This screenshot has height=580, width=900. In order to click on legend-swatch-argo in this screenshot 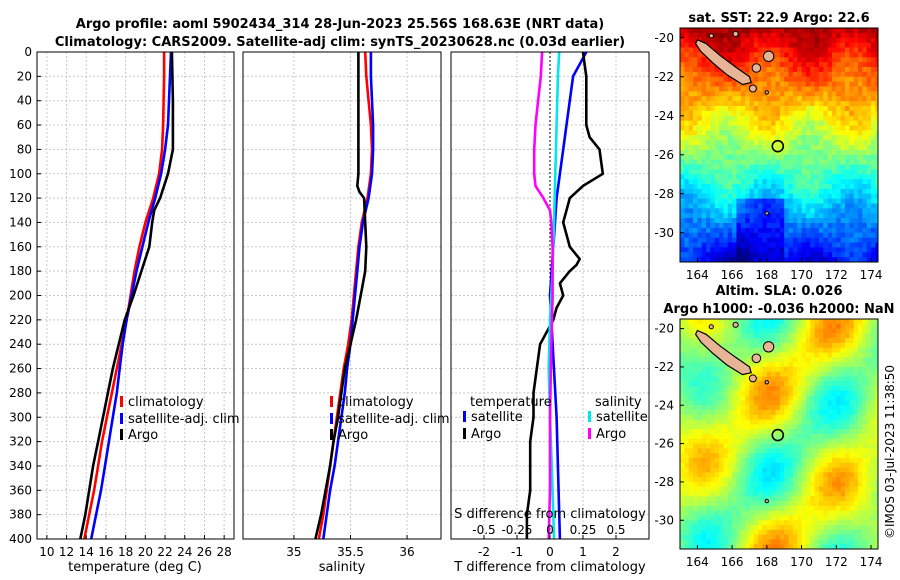, I will do `click(121, 434)`.